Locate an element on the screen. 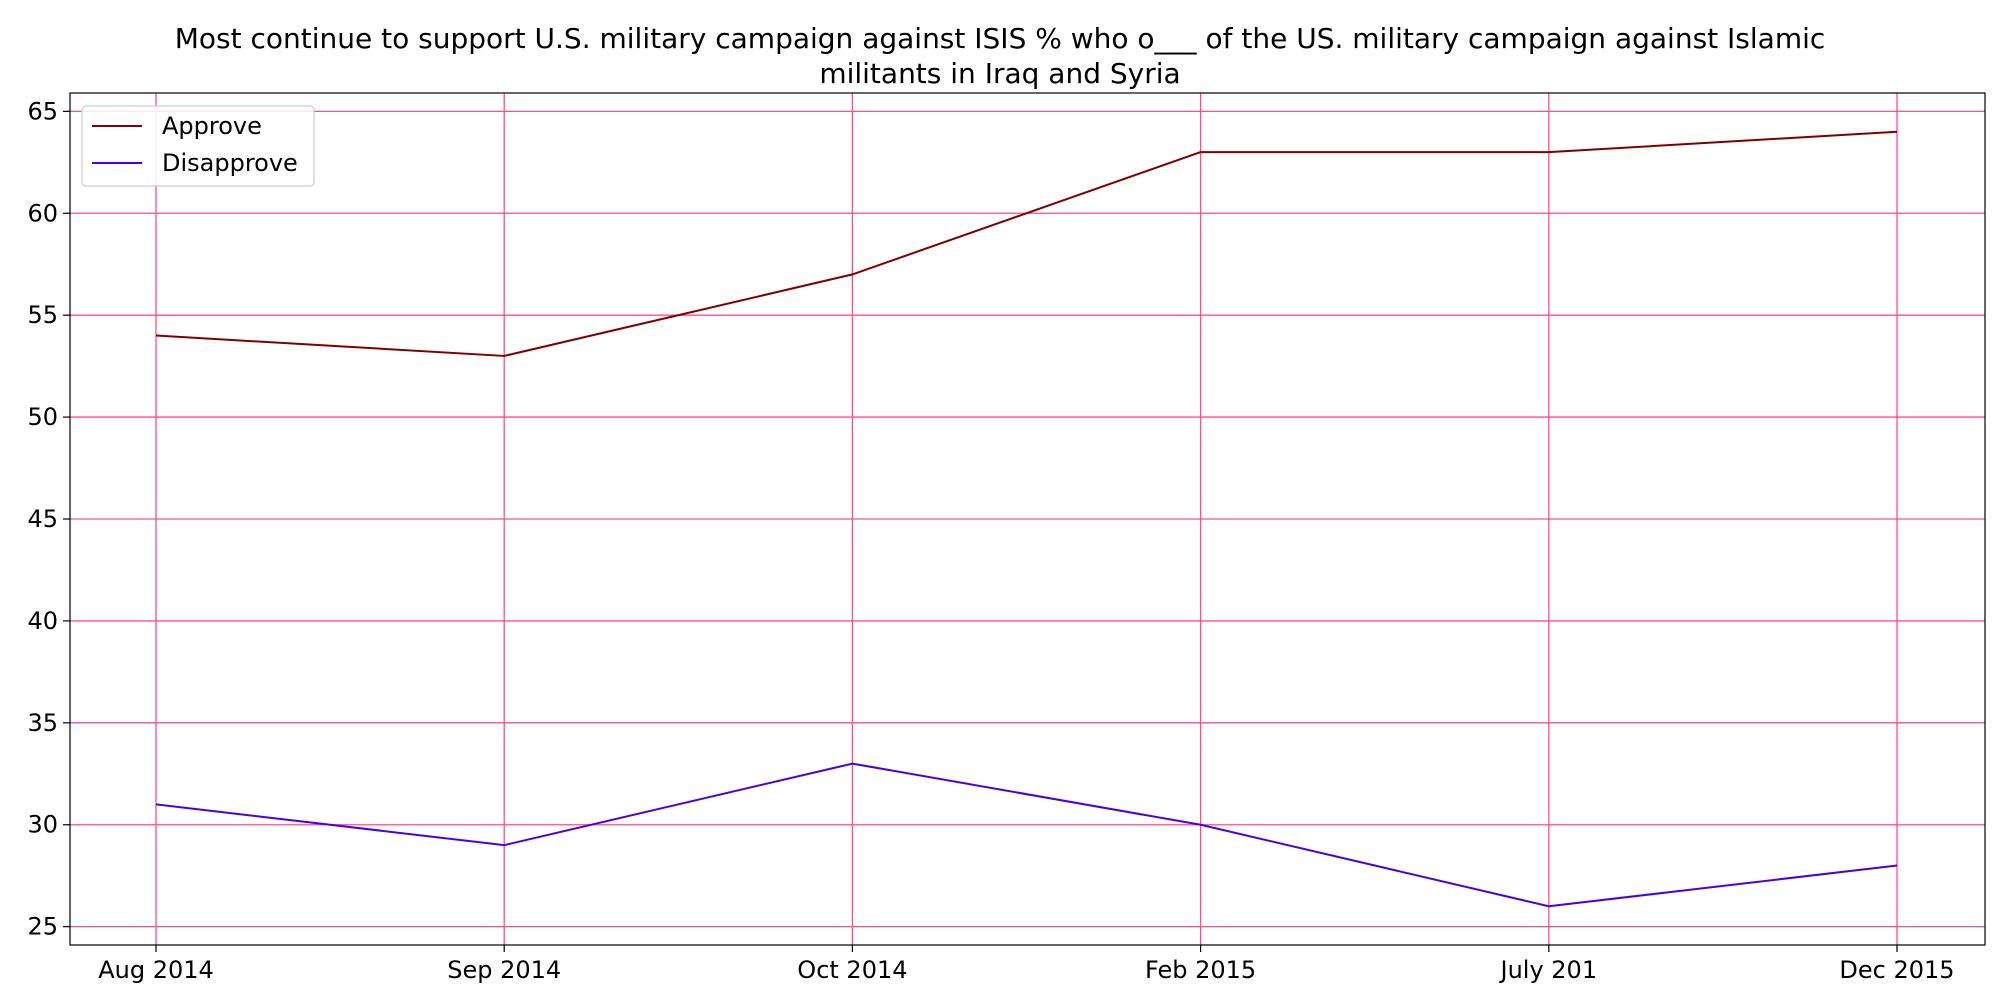 Image resolution: width=2000 pixels, height=1000 pixels. y-tick-label: 25 is located at coordinates (42, 927).